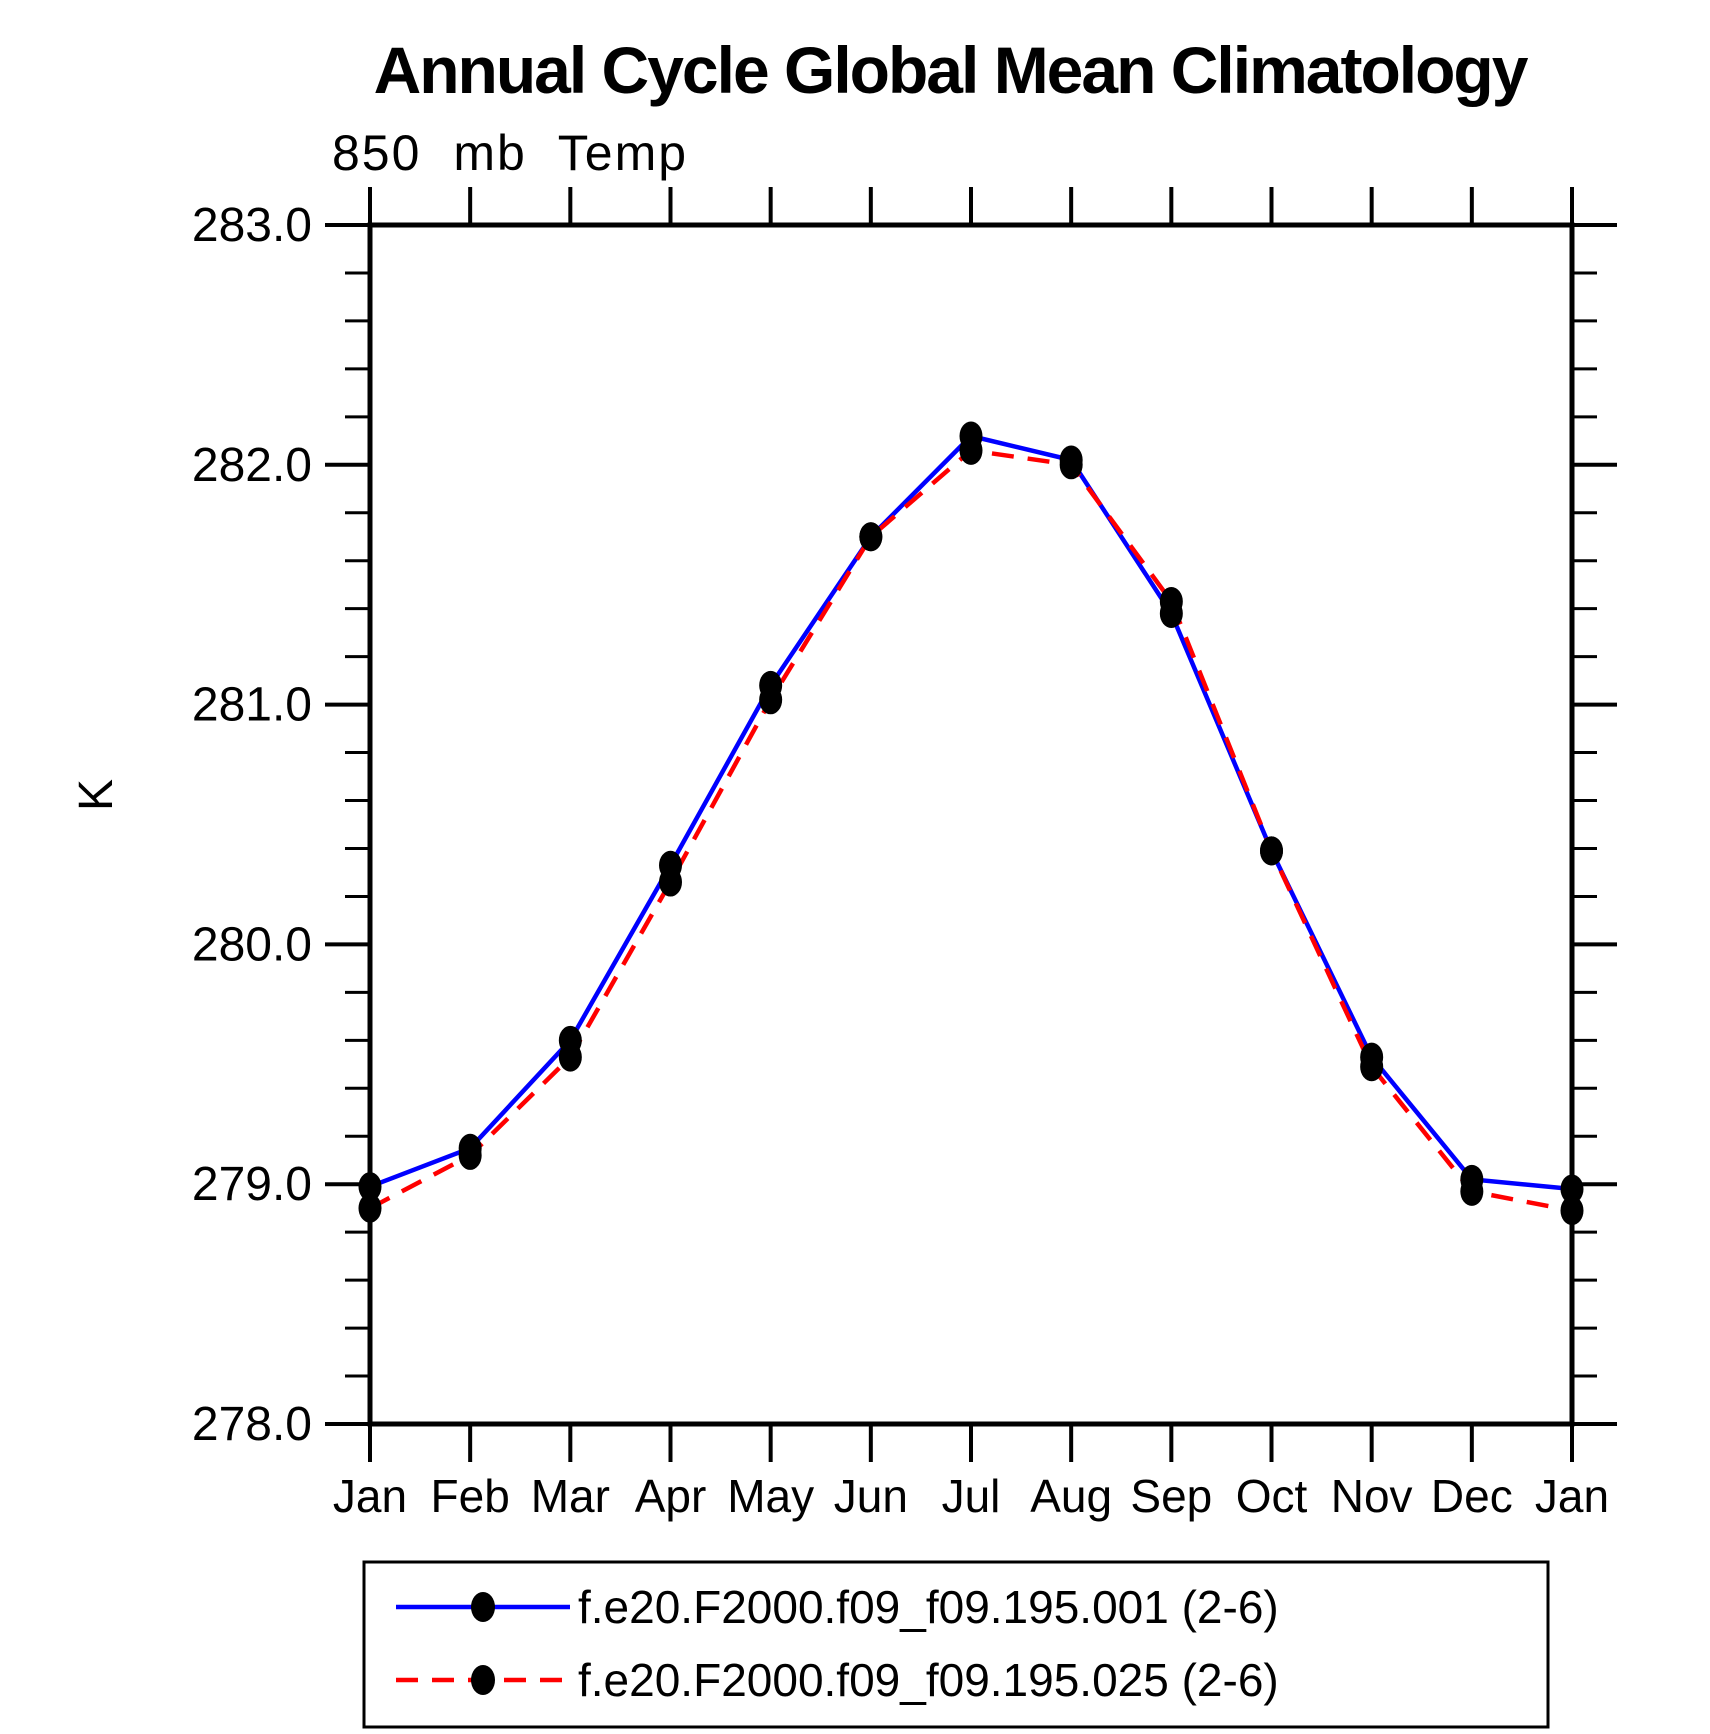  I want to click on y-tick-label: 279.0, so click(252, 1184).